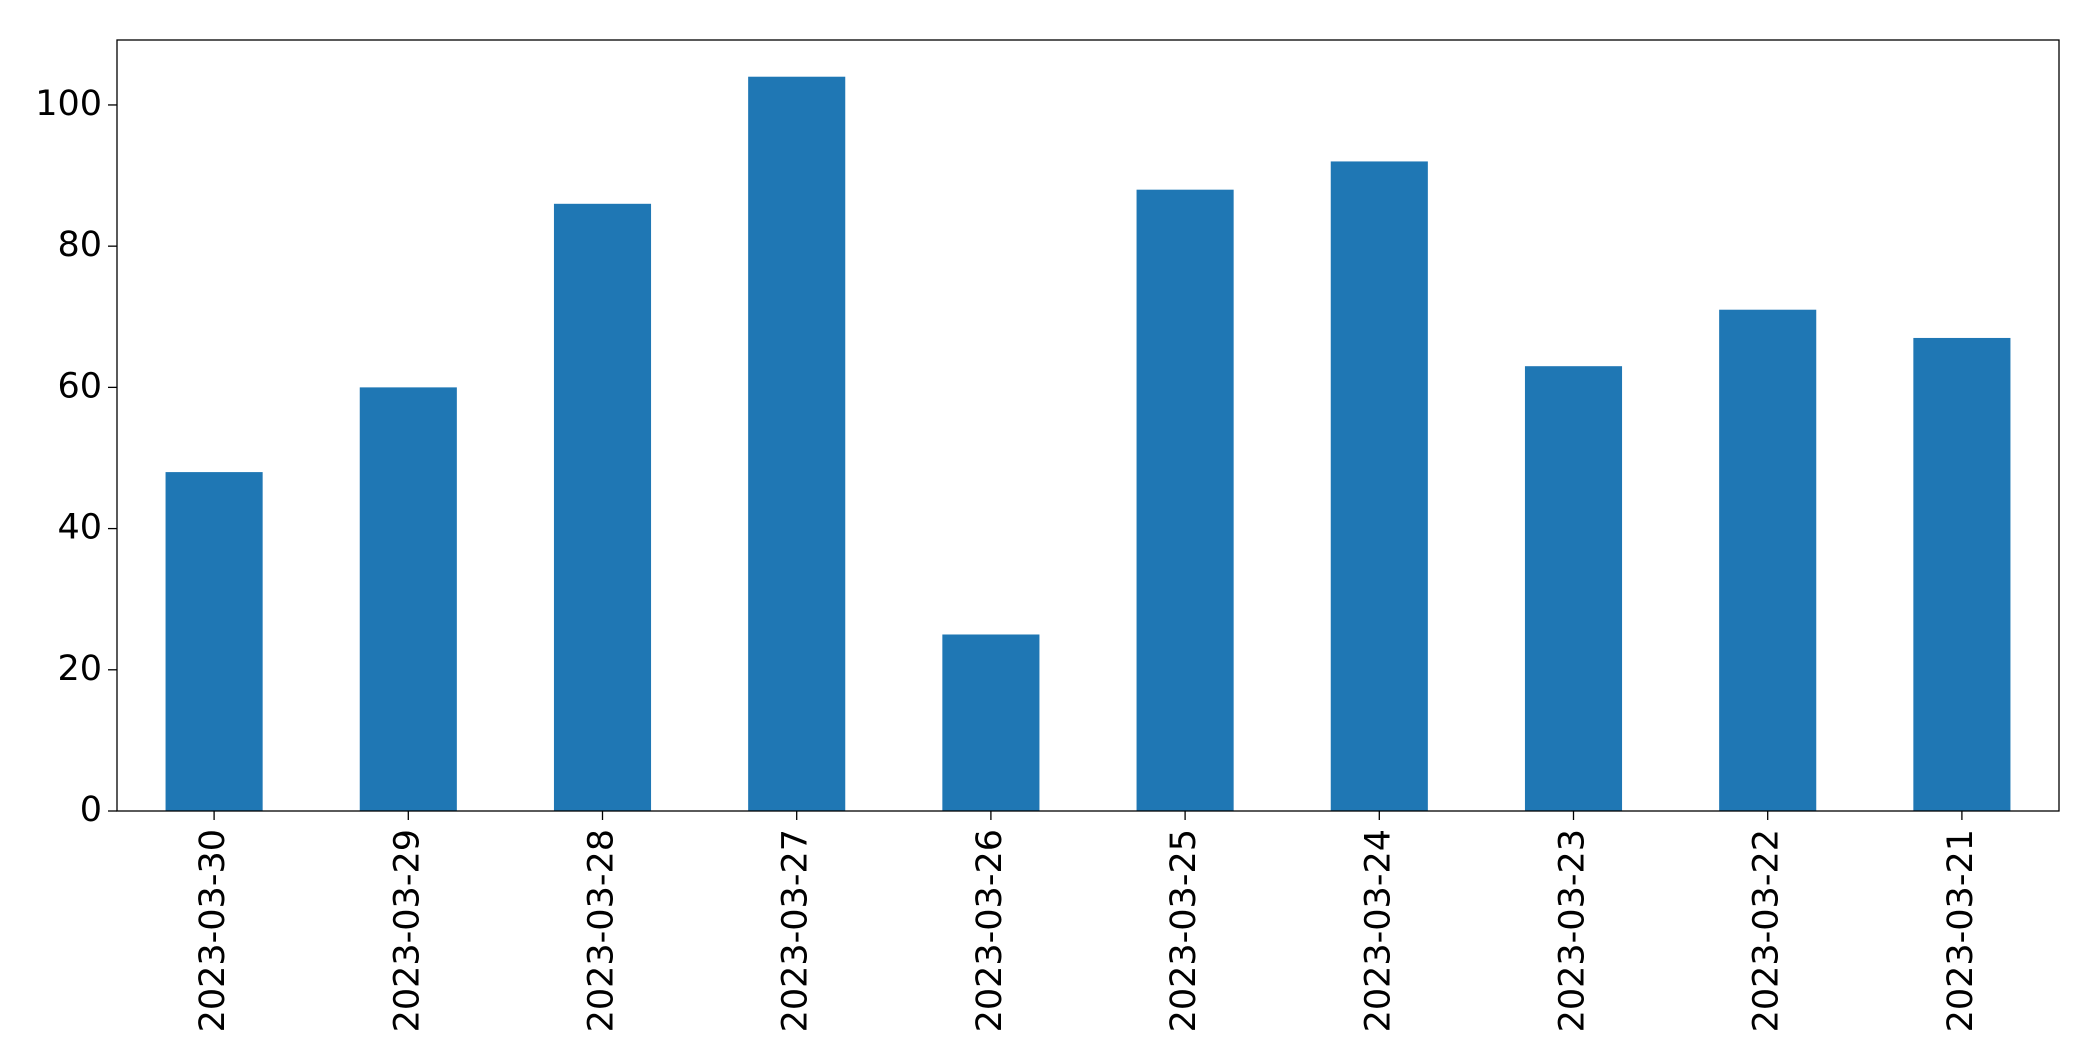  What do you see at coordinates (79, 528) in the screenshot?
I see `y-tick-label: 40` at bounding box center [79, 528].